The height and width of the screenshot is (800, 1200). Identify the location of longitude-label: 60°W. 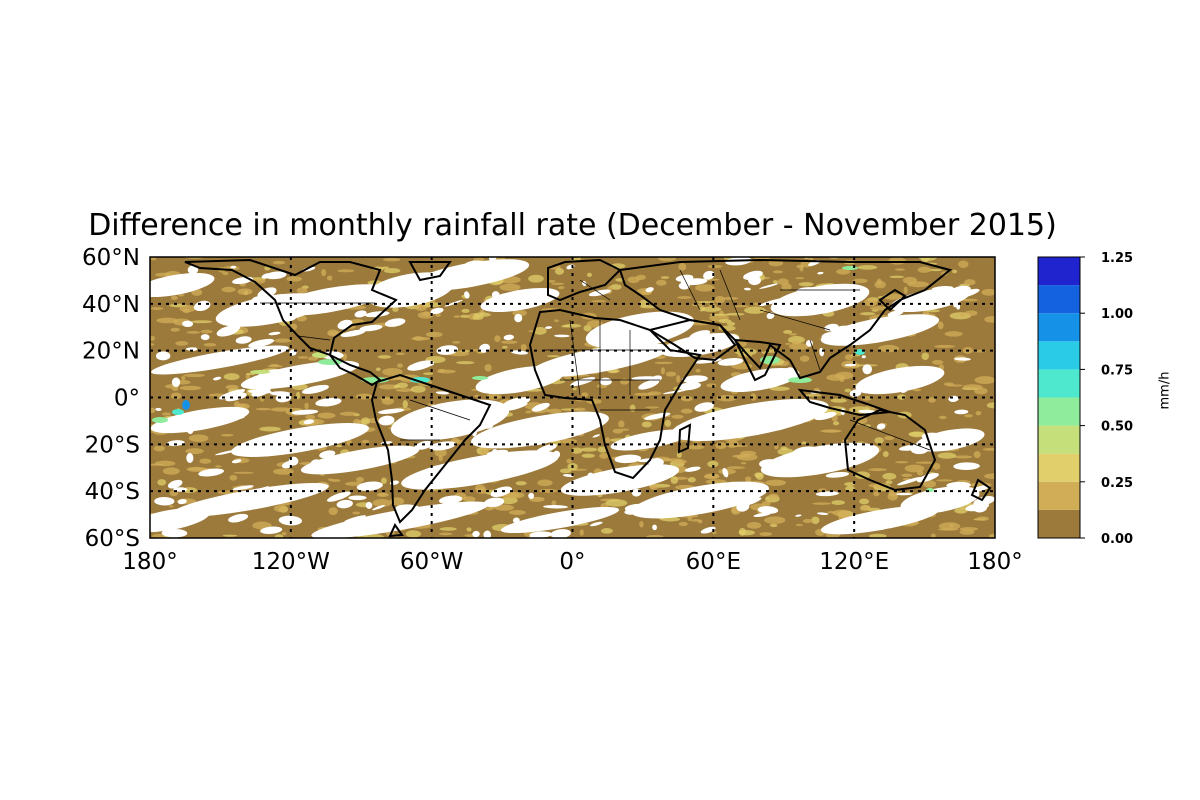
(432, 562).